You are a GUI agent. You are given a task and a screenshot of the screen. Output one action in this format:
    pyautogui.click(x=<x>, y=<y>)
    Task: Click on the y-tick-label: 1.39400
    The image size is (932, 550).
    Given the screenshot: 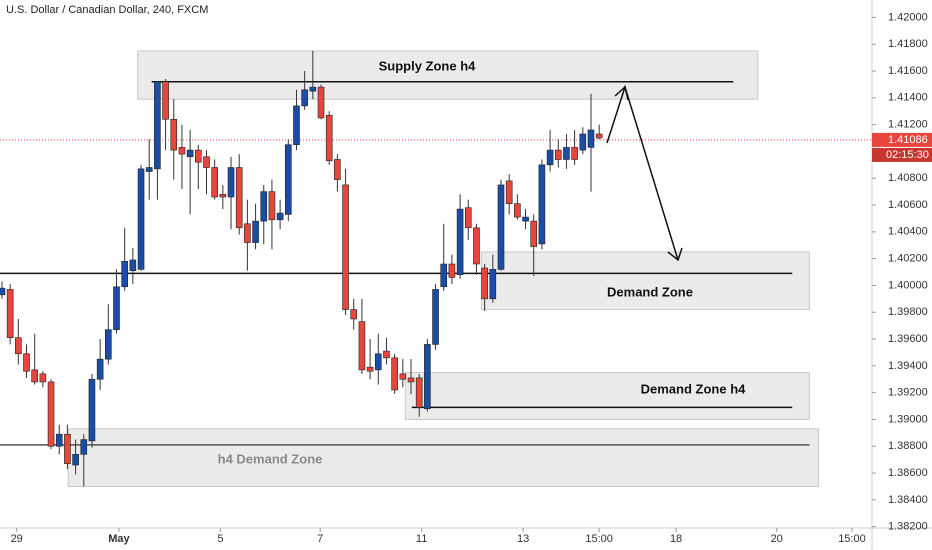 What is the action you would take?
    pyautogui.click(x=908, y=366)
    